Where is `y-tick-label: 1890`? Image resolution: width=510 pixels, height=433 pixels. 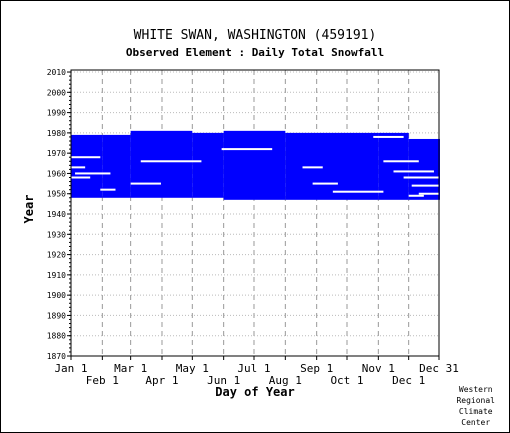
y-tick-label: 1890 is located at coordinates (56, 315).